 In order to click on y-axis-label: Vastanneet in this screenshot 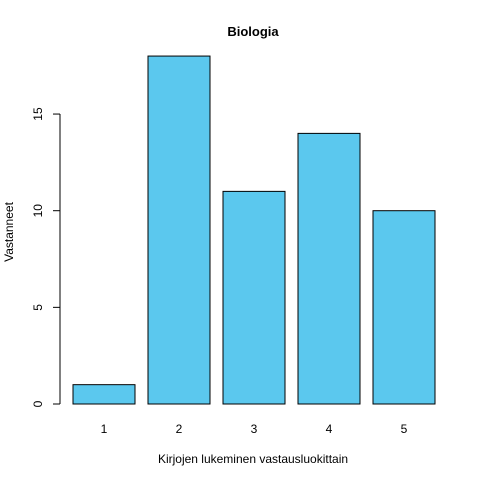, I will do `click(9, 231)`.